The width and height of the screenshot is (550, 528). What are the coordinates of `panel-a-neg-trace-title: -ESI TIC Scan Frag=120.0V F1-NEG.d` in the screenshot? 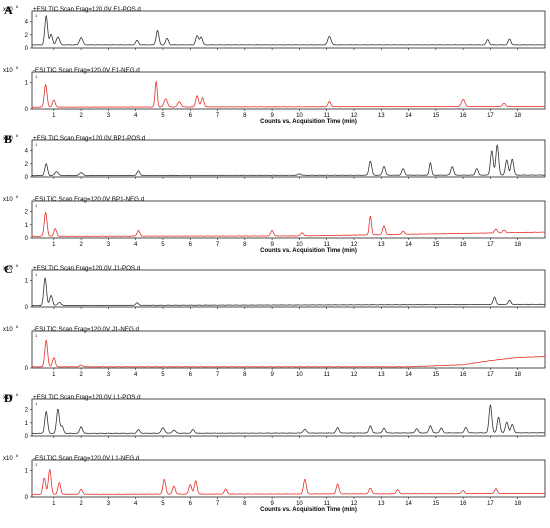 It's located at (86, 70).